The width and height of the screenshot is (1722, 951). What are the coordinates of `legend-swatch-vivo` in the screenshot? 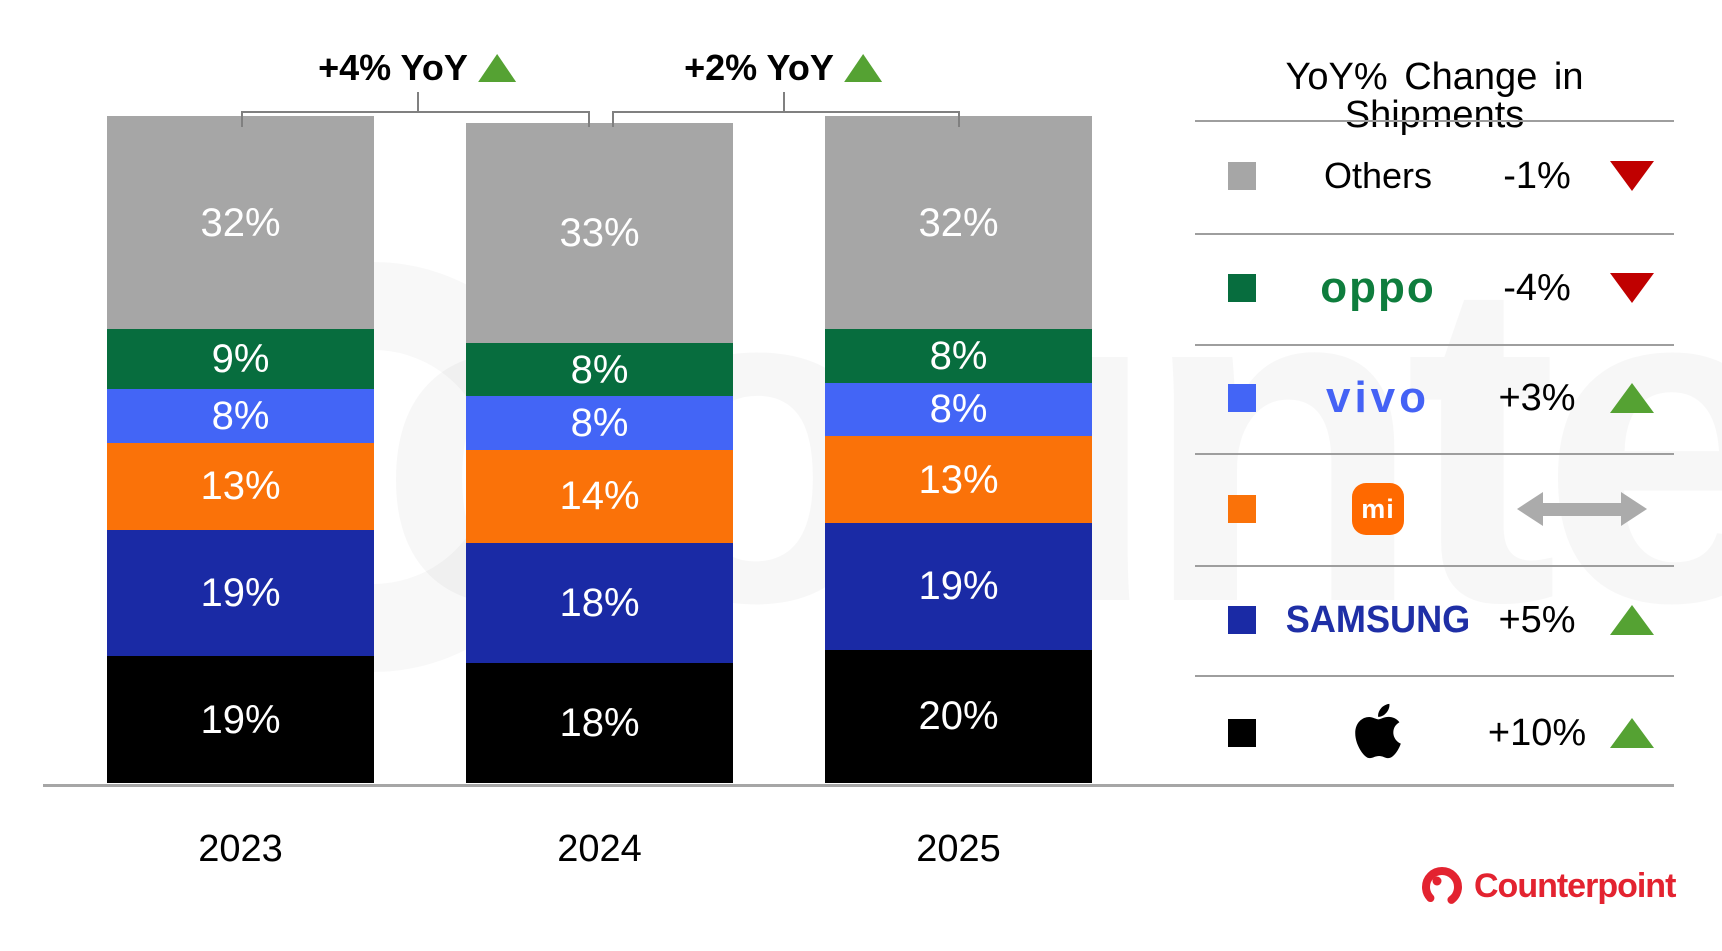 It's located at (1242, 398).